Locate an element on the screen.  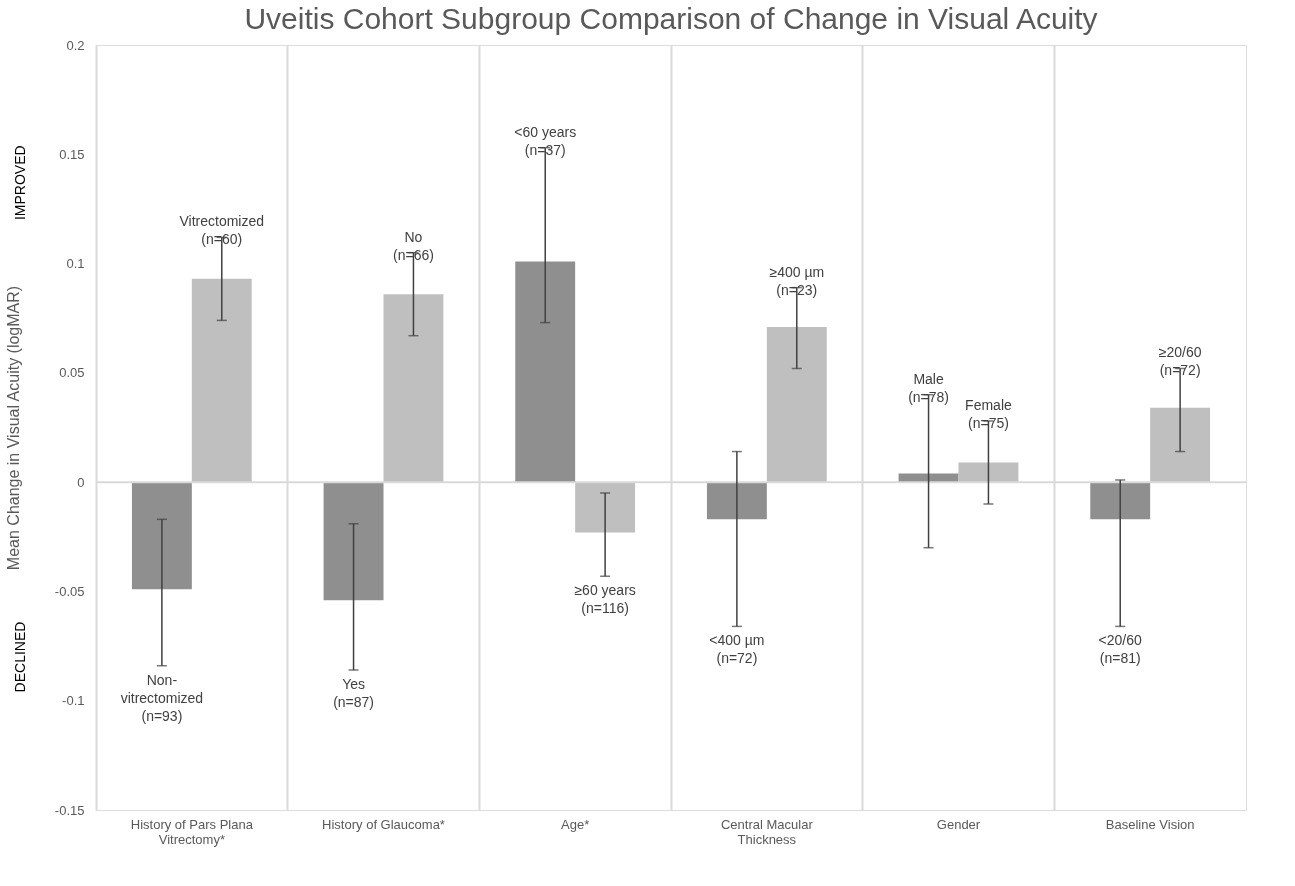
y-tick-label: -0.15 is located at coordinates (69, 810).